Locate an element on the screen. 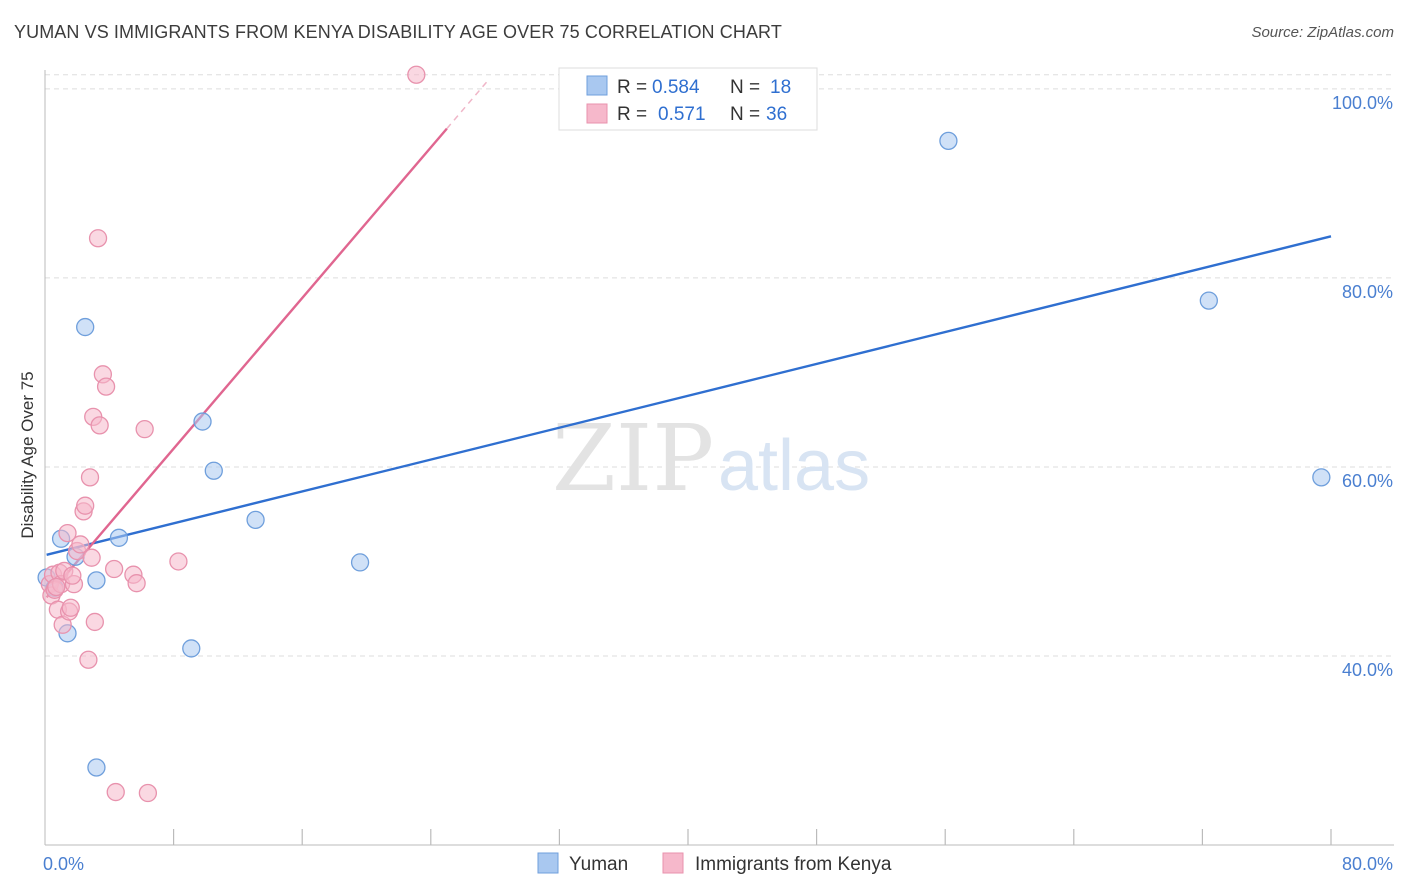 The height and width of the screenshot is (892, 1406). legend-n-value-kenya: 36 is located at coordinates (776, 114).